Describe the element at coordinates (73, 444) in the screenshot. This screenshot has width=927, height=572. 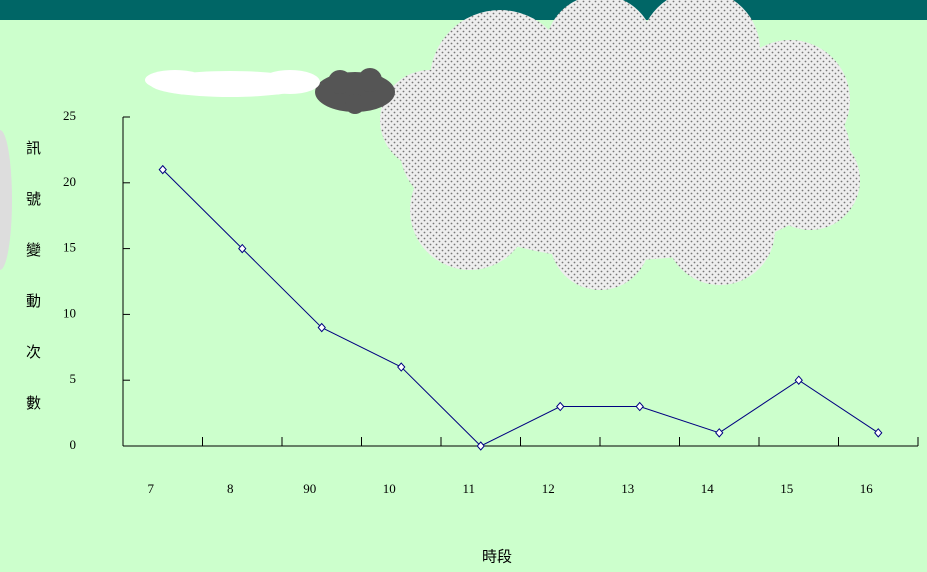
I see `y-tick-label: 0` at that location.